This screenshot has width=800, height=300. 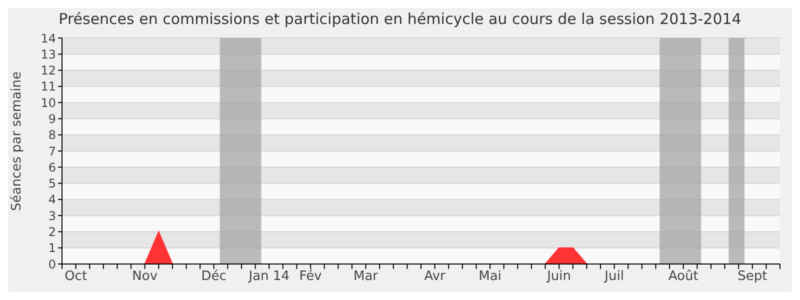 What do you see at coordinates (48, 54) in the screenshot?
I see `y-tick-label: 13` at bounding box center [48, 54].